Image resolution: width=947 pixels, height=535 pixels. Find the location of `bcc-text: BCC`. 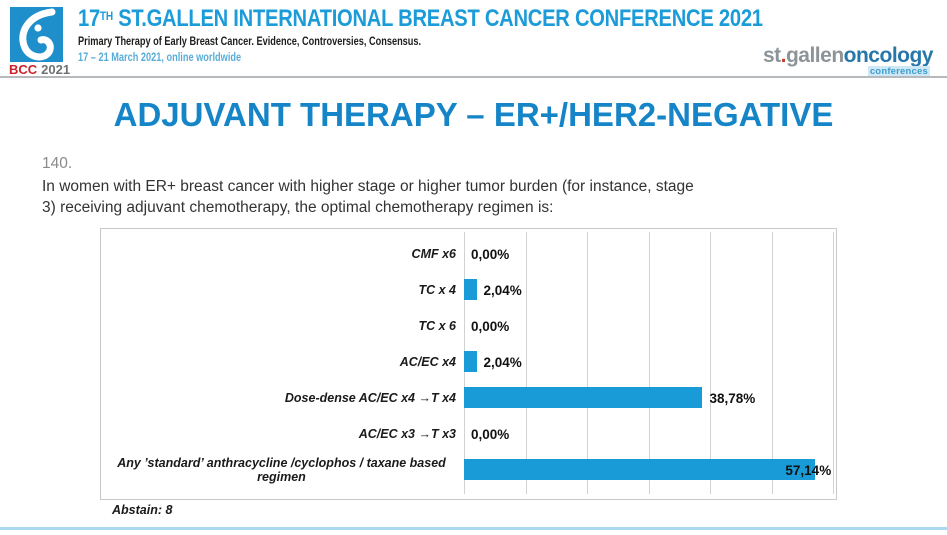

bcc-text: BCC is located at coordinates (23, 69).